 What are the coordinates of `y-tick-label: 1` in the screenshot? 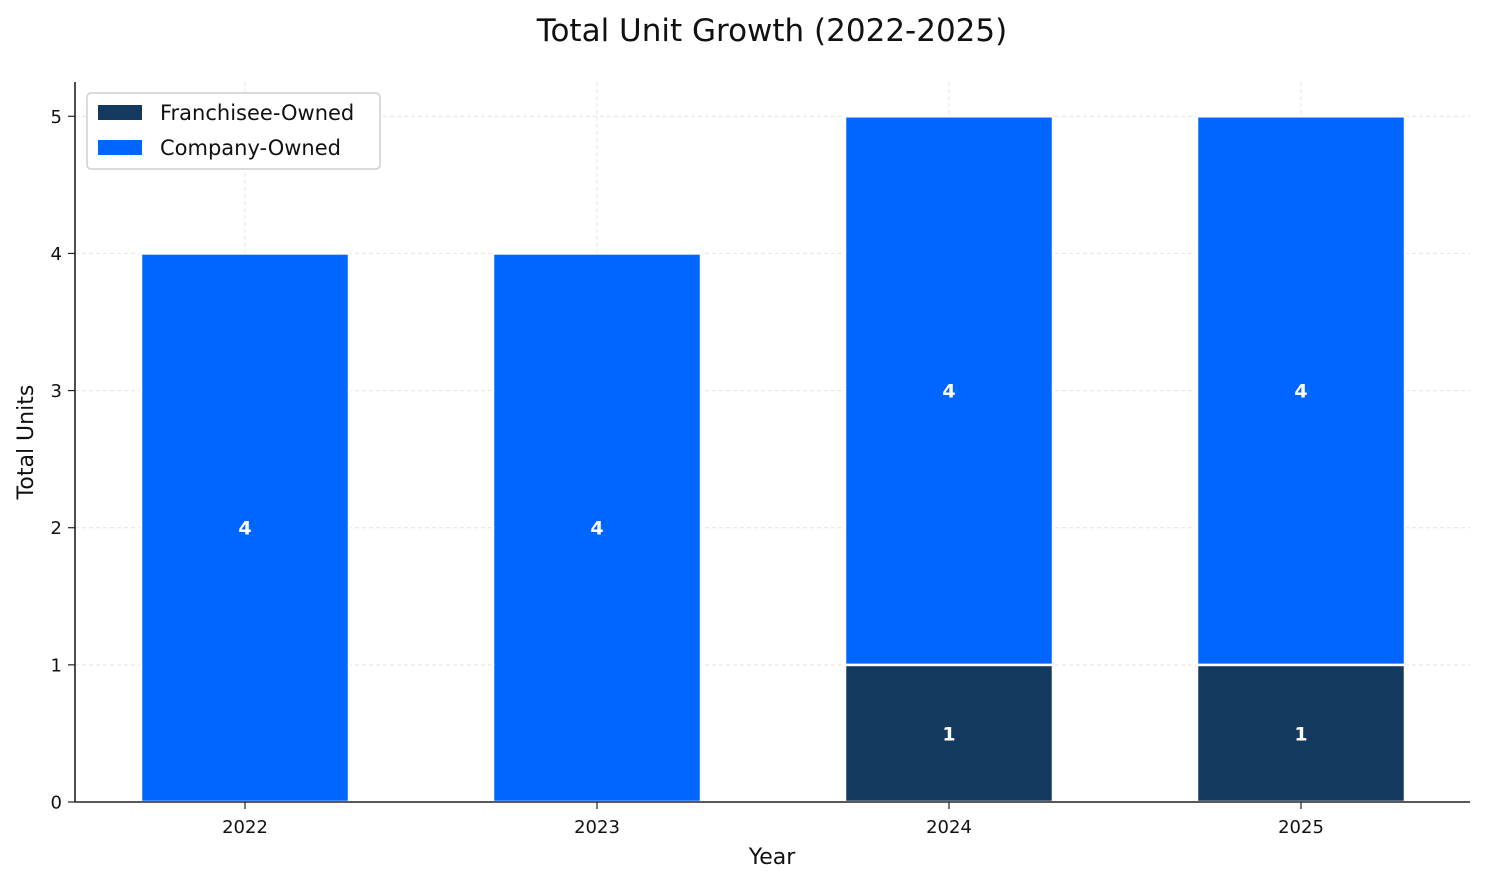 It's located at (56, 665).